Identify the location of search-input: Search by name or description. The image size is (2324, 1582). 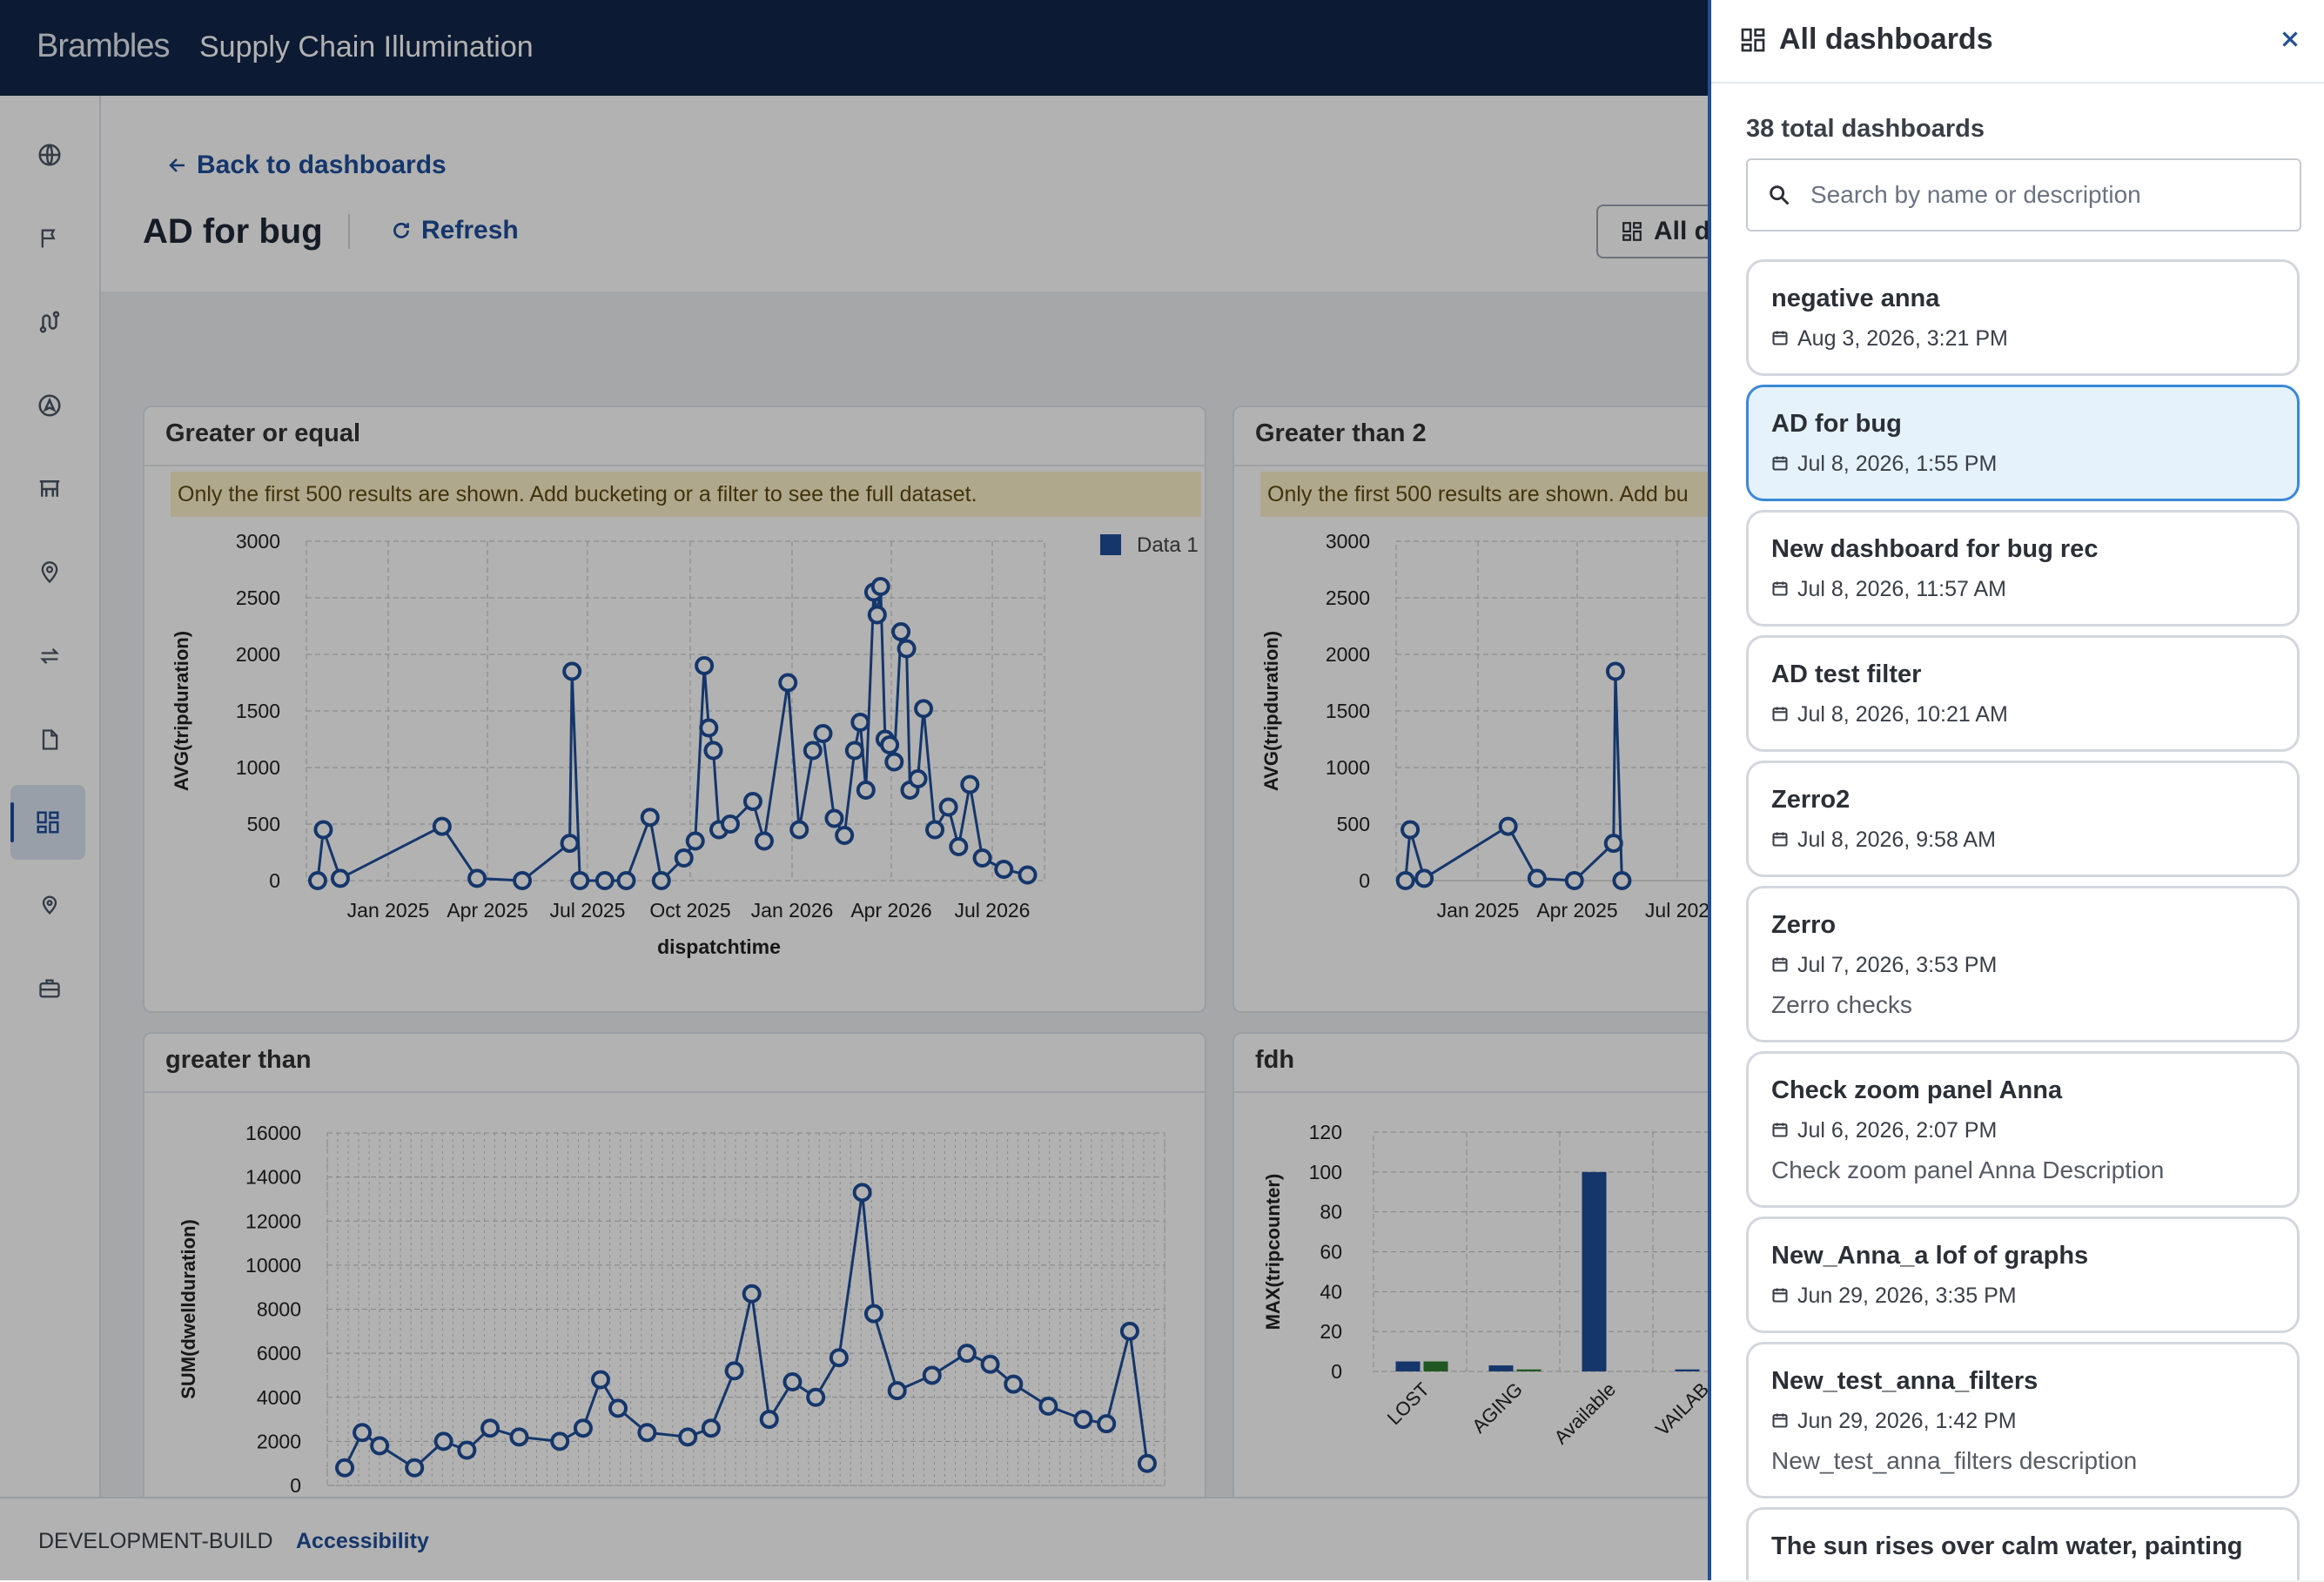
(2023, 195).